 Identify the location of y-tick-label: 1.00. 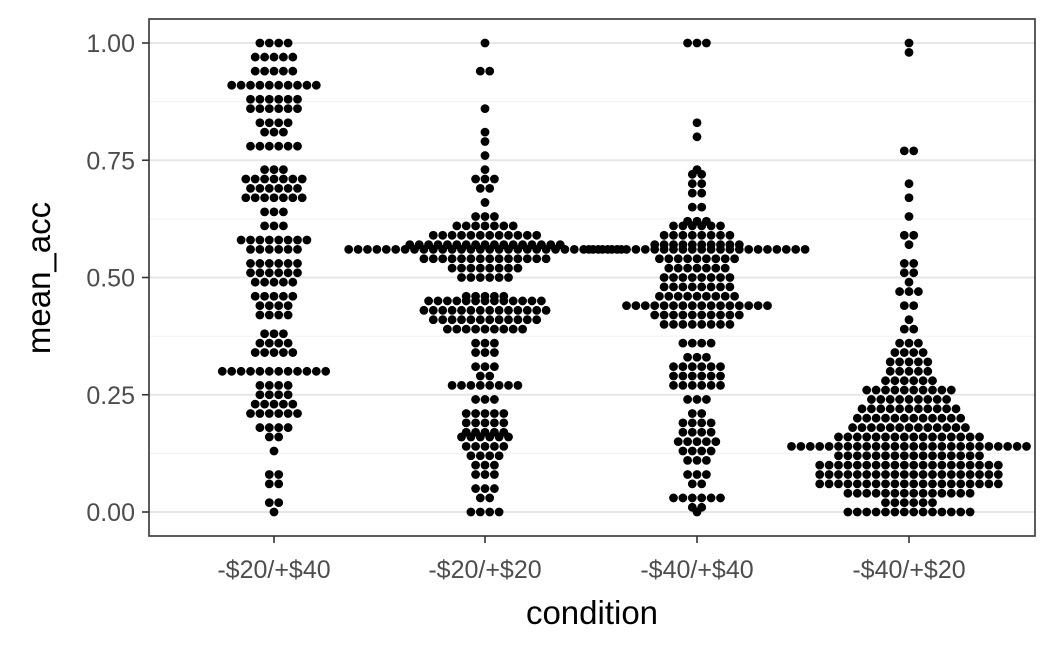
(110, 44).